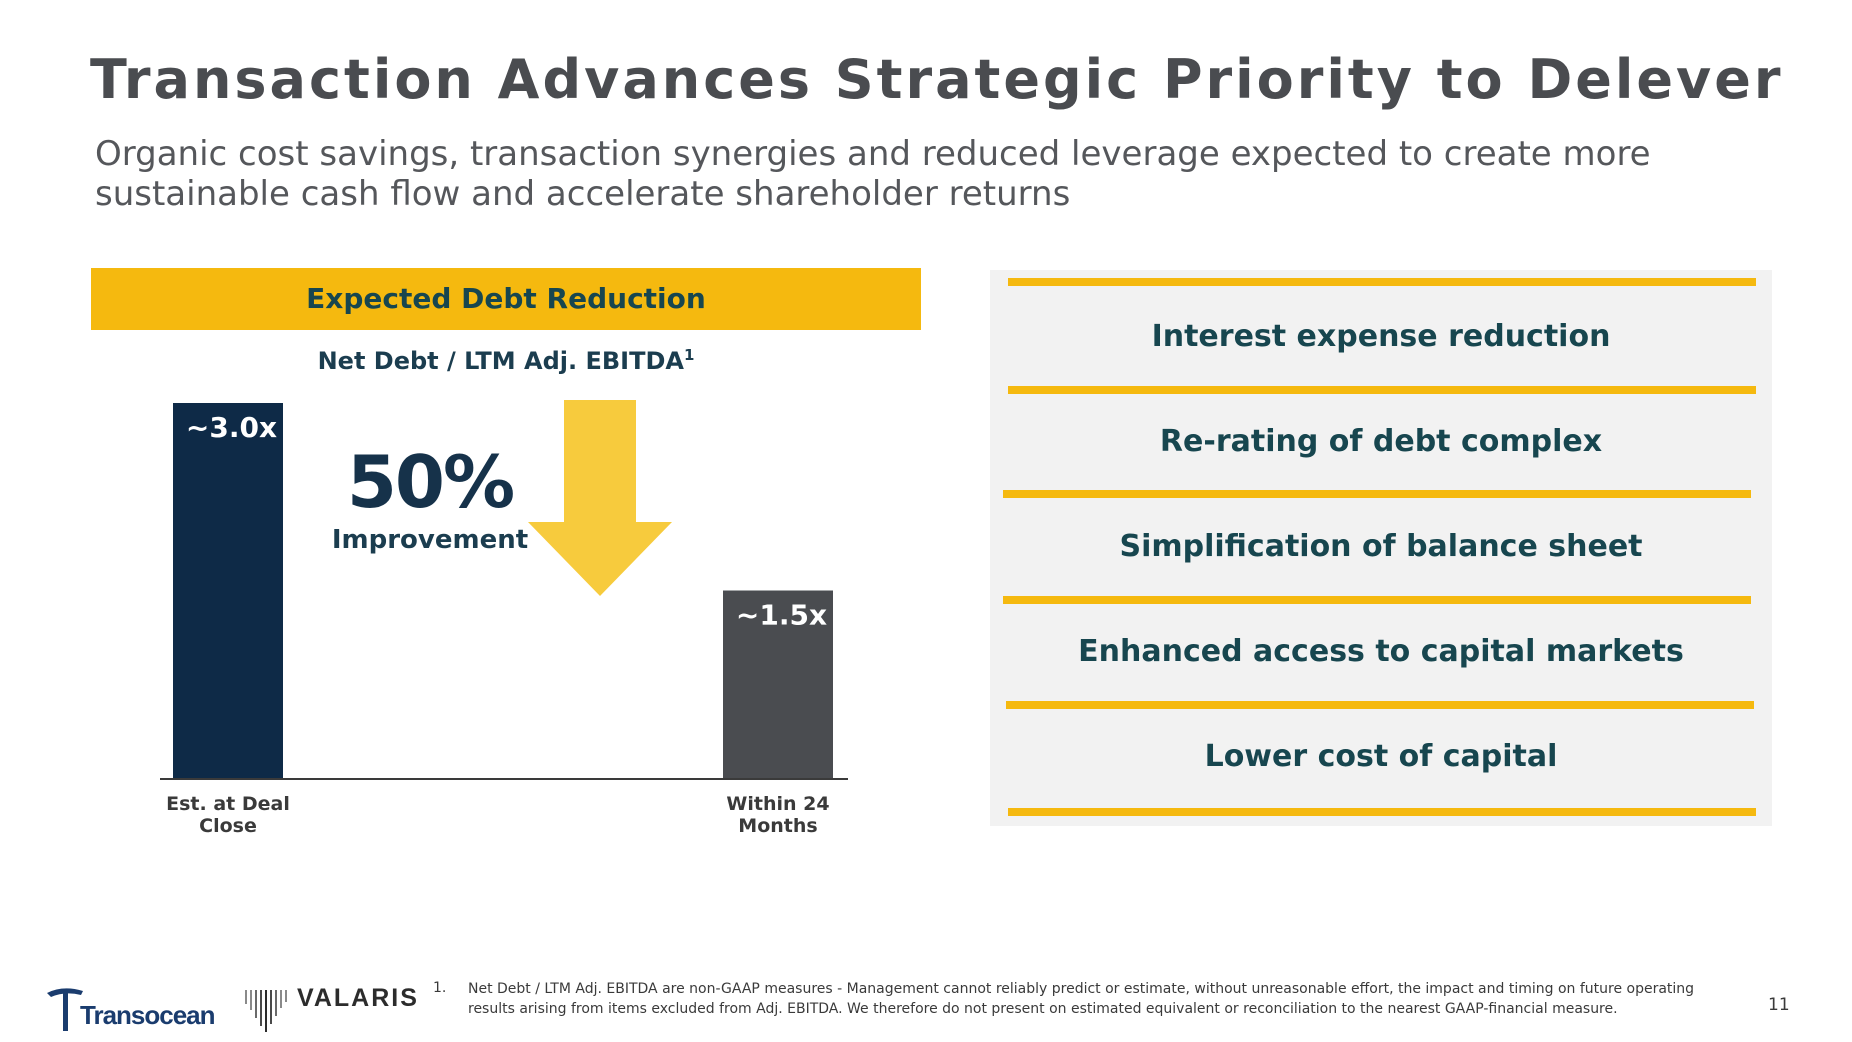 The height and width of the screenshot is (1042, 1852). What do you see at coordinates (440, 988) in the screenshot?
I see `footnote-number: 1.` at bounding box center [440, 988].